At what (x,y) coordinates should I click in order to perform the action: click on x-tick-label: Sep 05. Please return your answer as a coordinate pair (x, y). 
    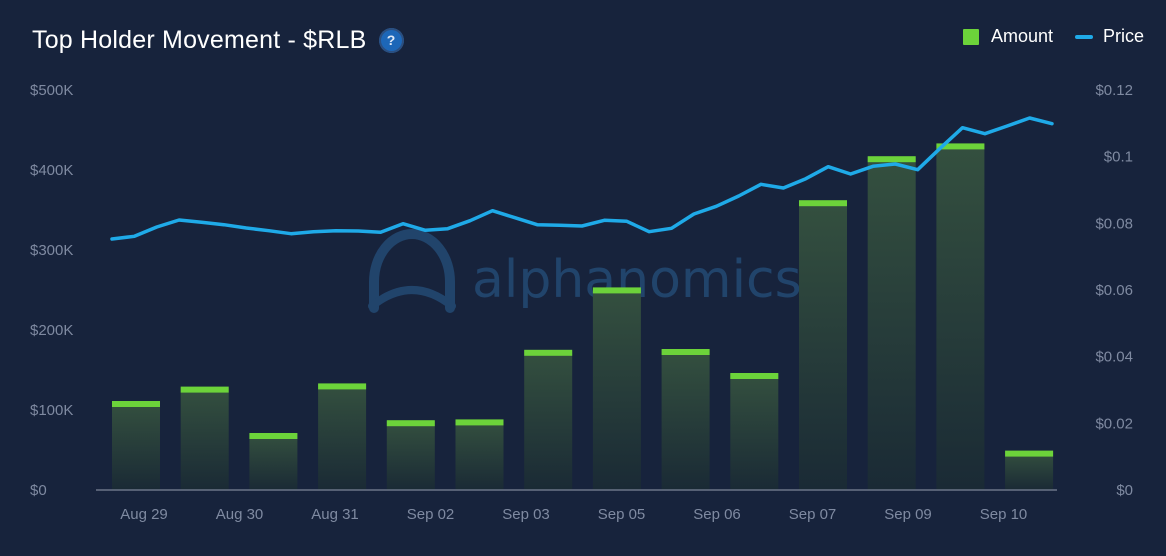
    Looking at the image, I should click on (622, 514).